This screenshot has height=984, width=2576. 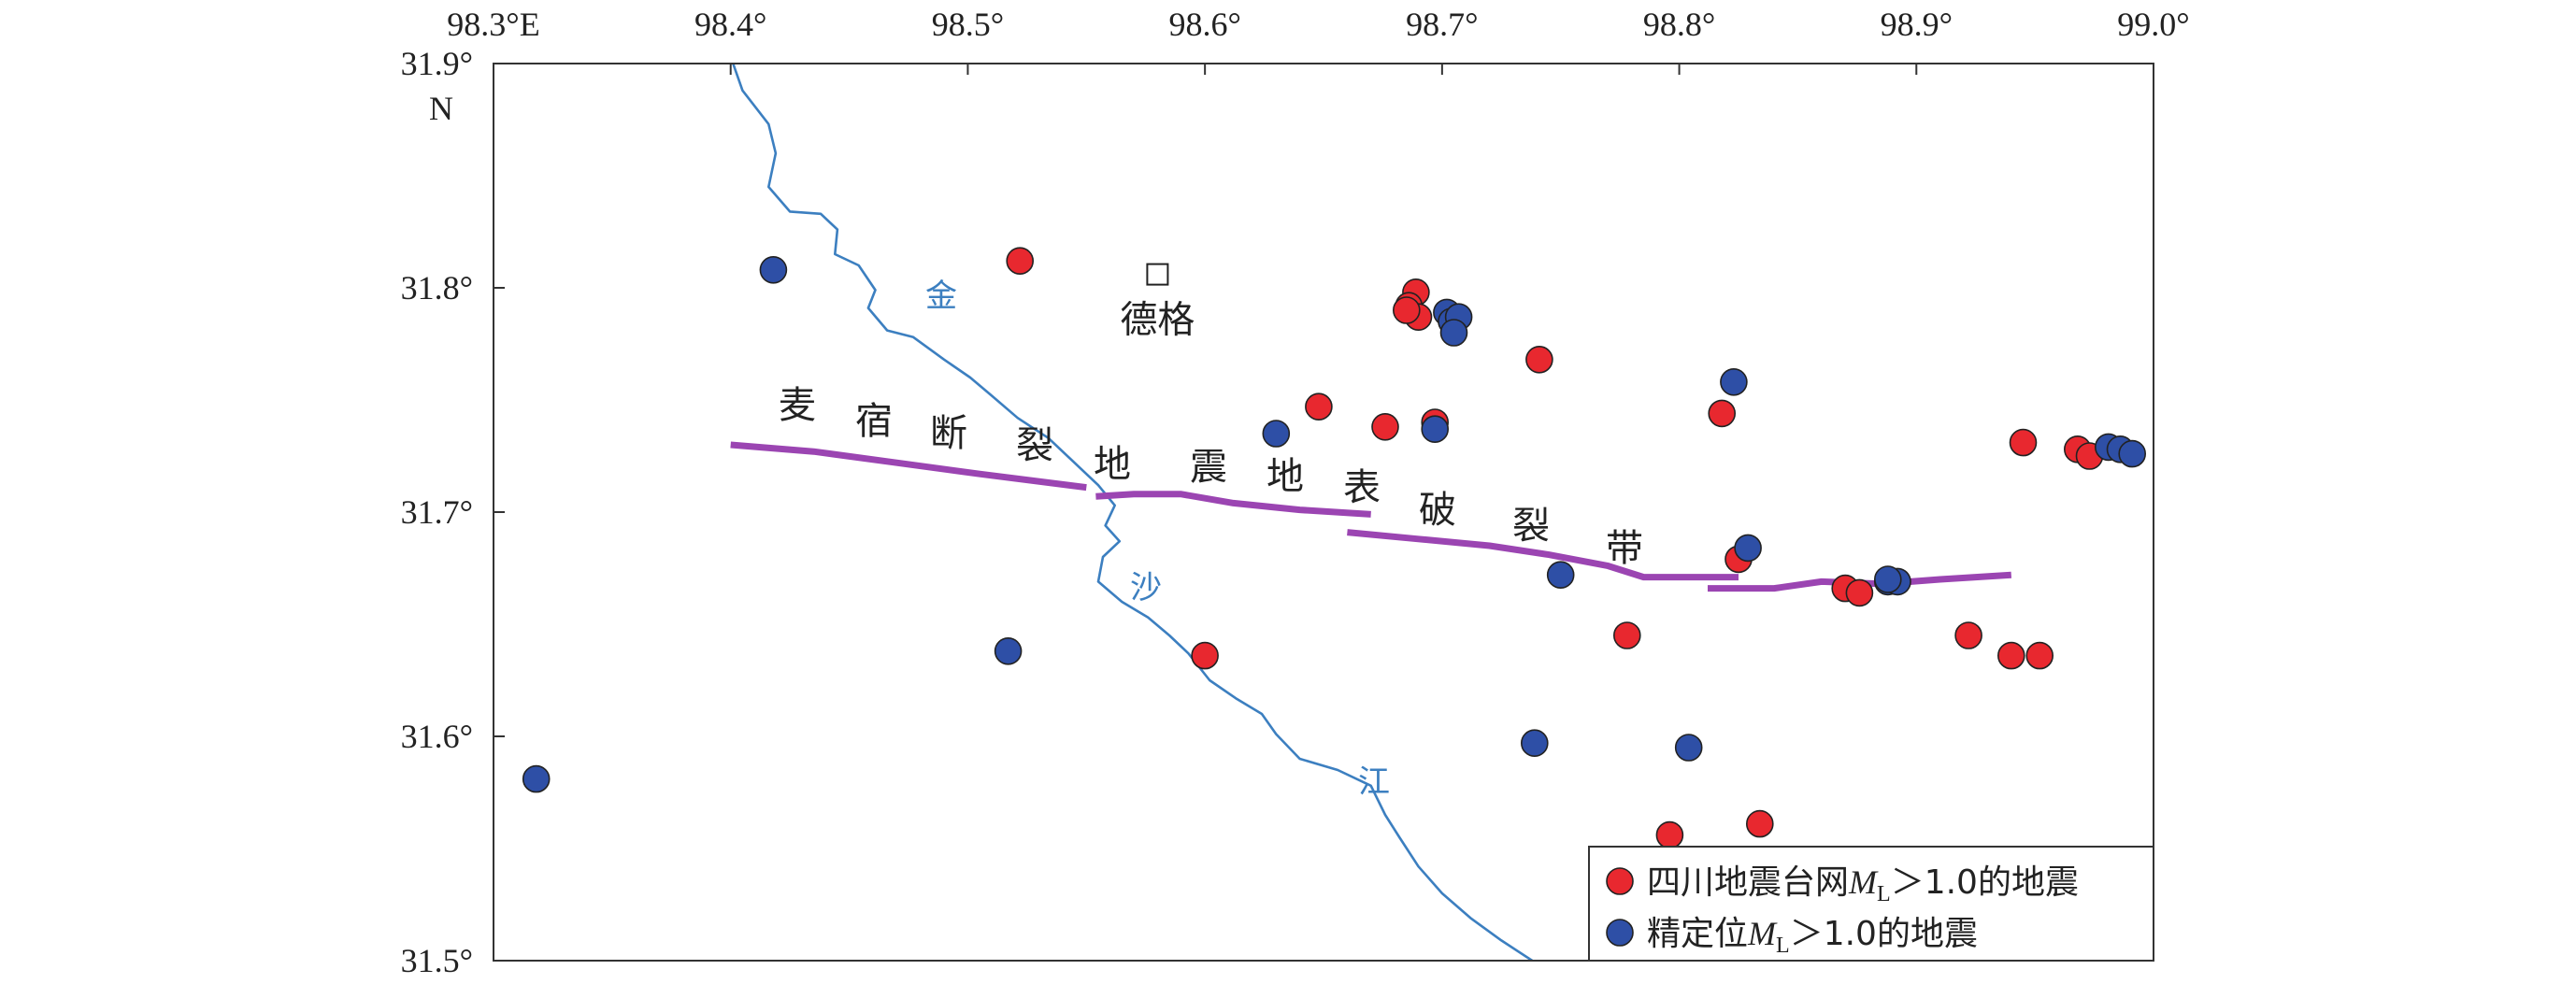 I want to click on river-name-char: 金, so click(x=941, y=296).